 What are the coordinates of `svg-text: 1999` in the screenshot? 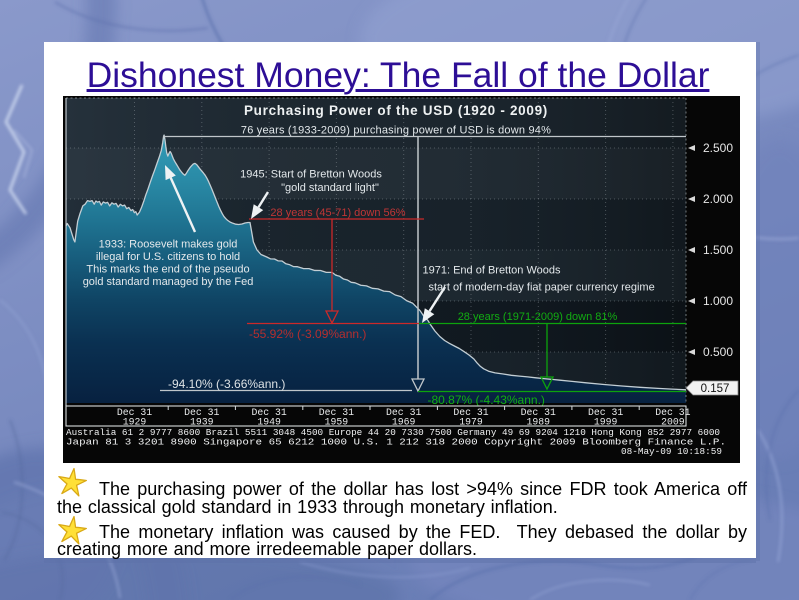 It's located at (606, 422).